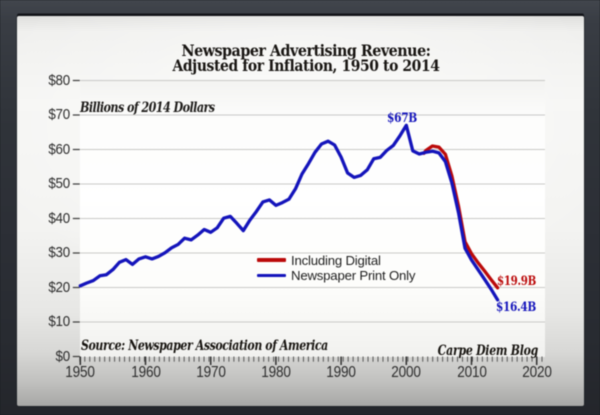 The width and height of the screenshot is (600, 415). I want to click on y-axis-label: $50, so click(59, 184).